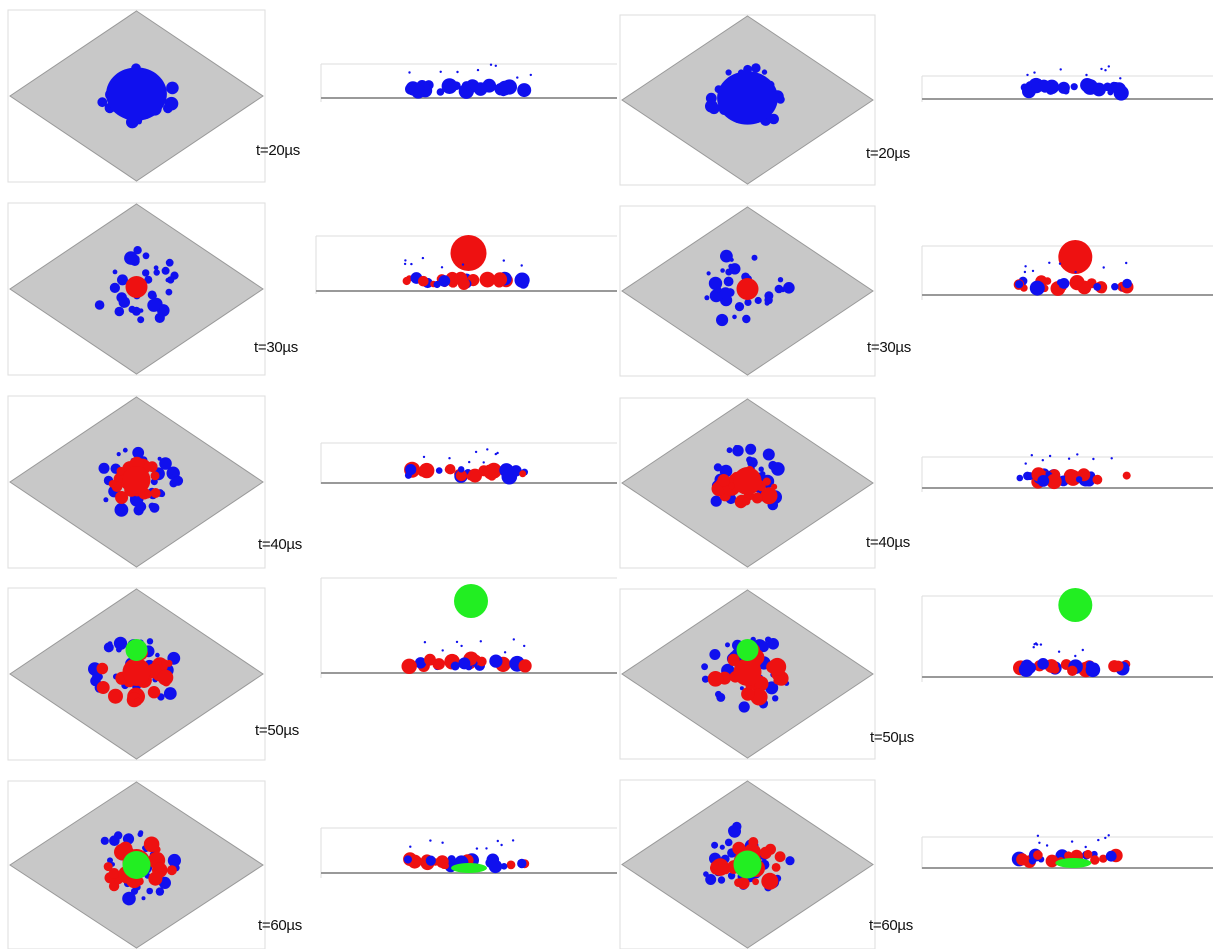 This screenshot has width=1213, height=949. I want to click on droplet-green, so click(136, 865).